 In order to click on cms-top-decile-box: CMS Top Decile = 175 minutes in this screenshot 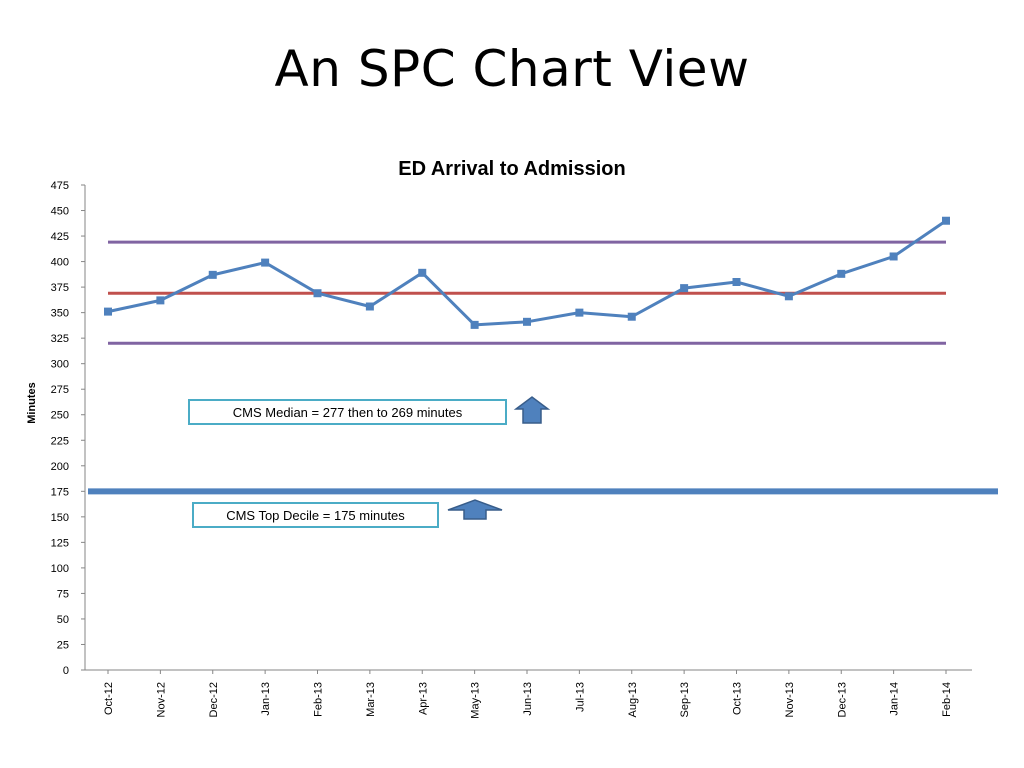, I will do `click(315, 515)`.